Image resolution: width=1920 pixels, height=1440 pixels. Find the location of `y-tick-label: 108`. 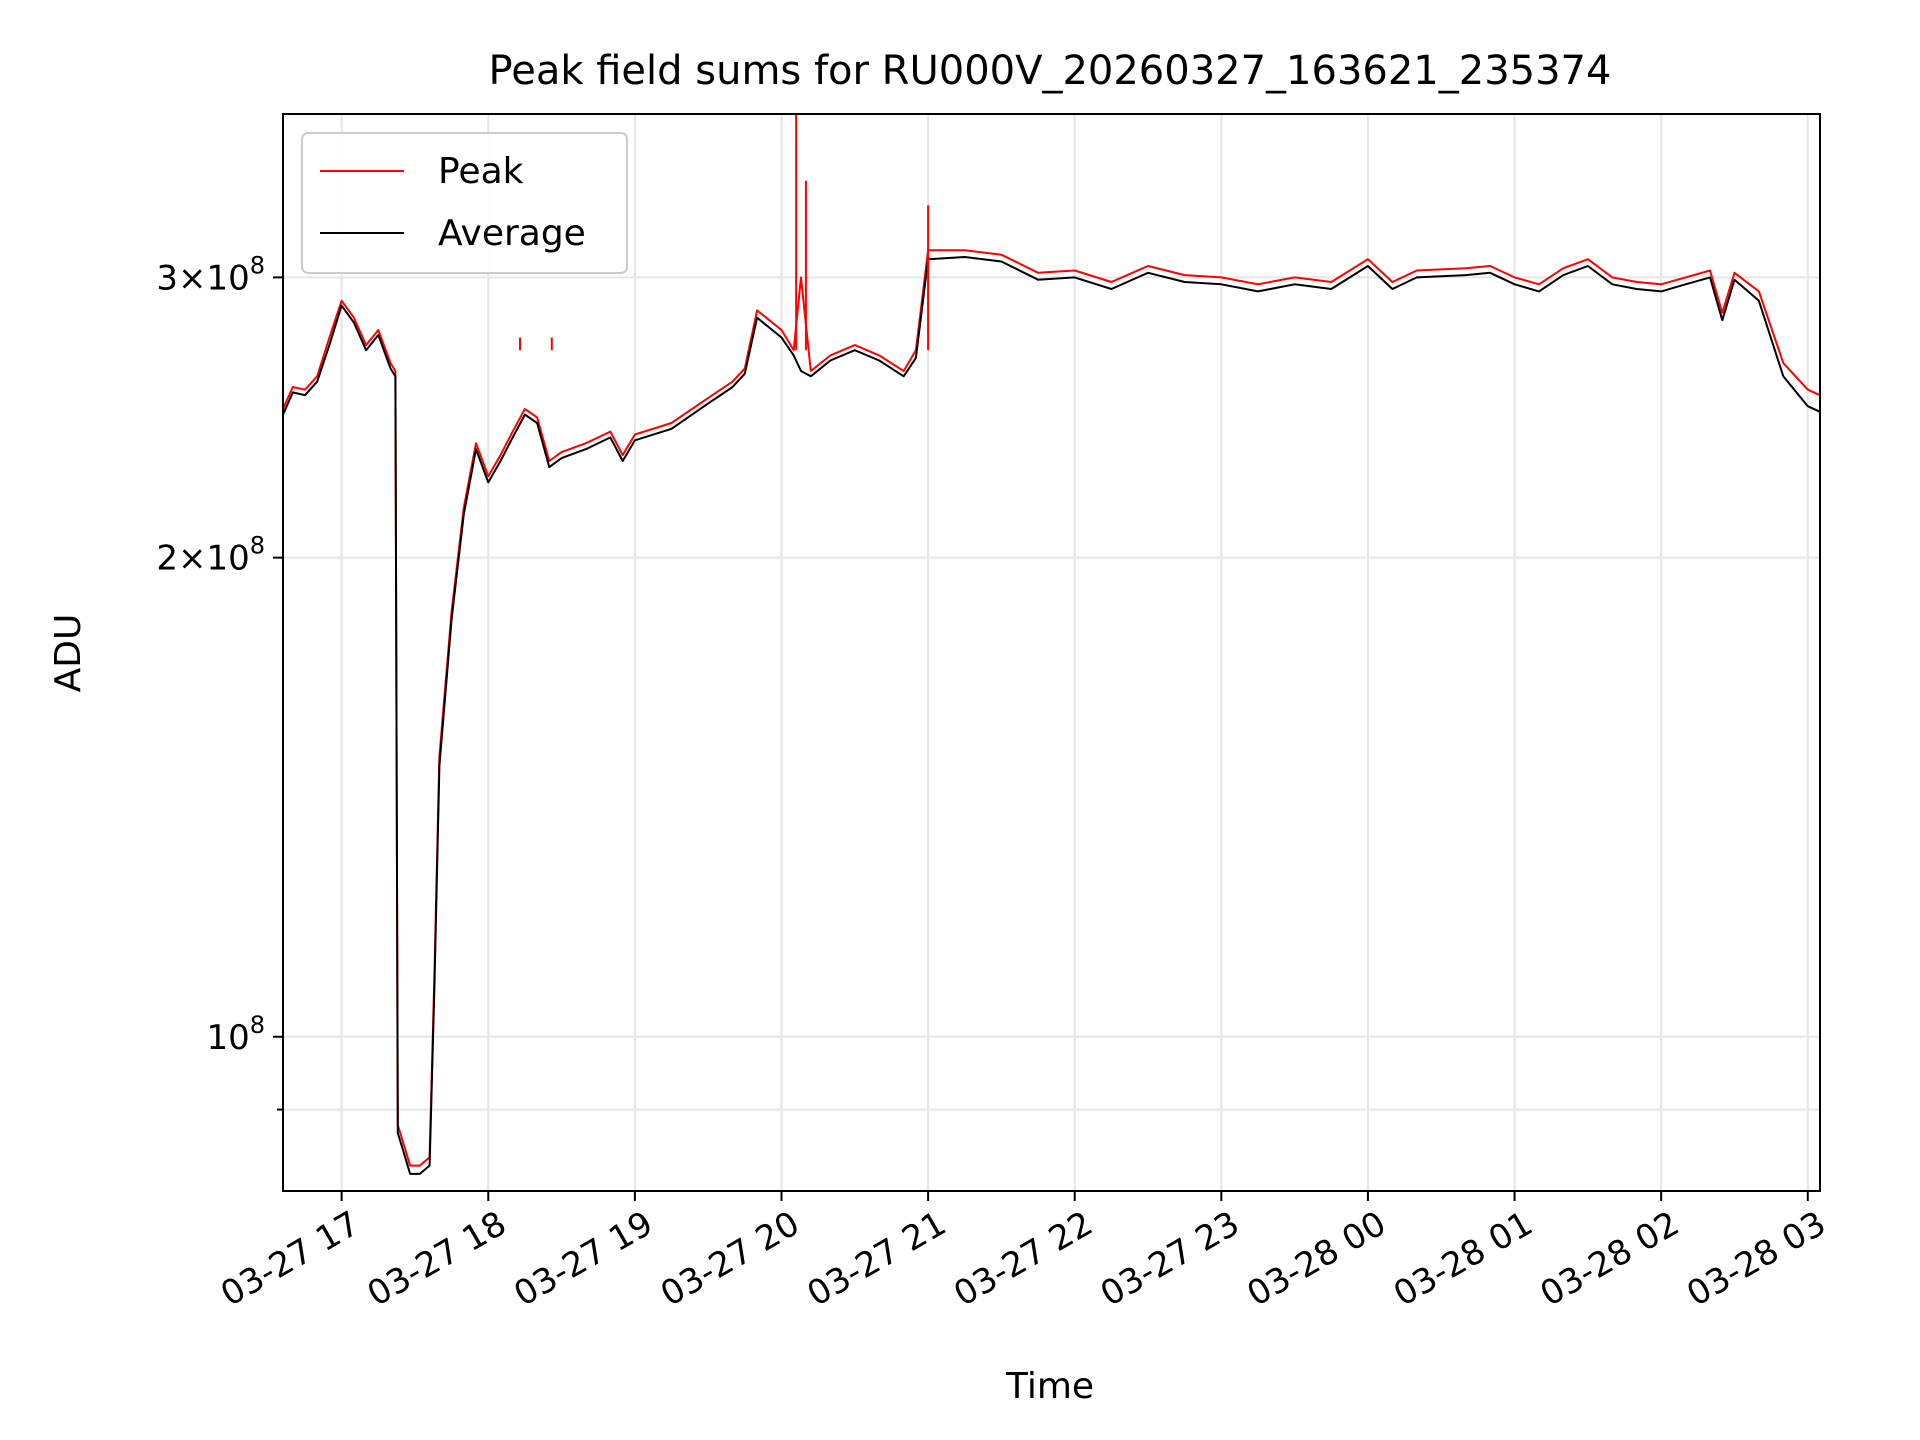

y-tick-label: 108 is located at coordinates (235, 1034).